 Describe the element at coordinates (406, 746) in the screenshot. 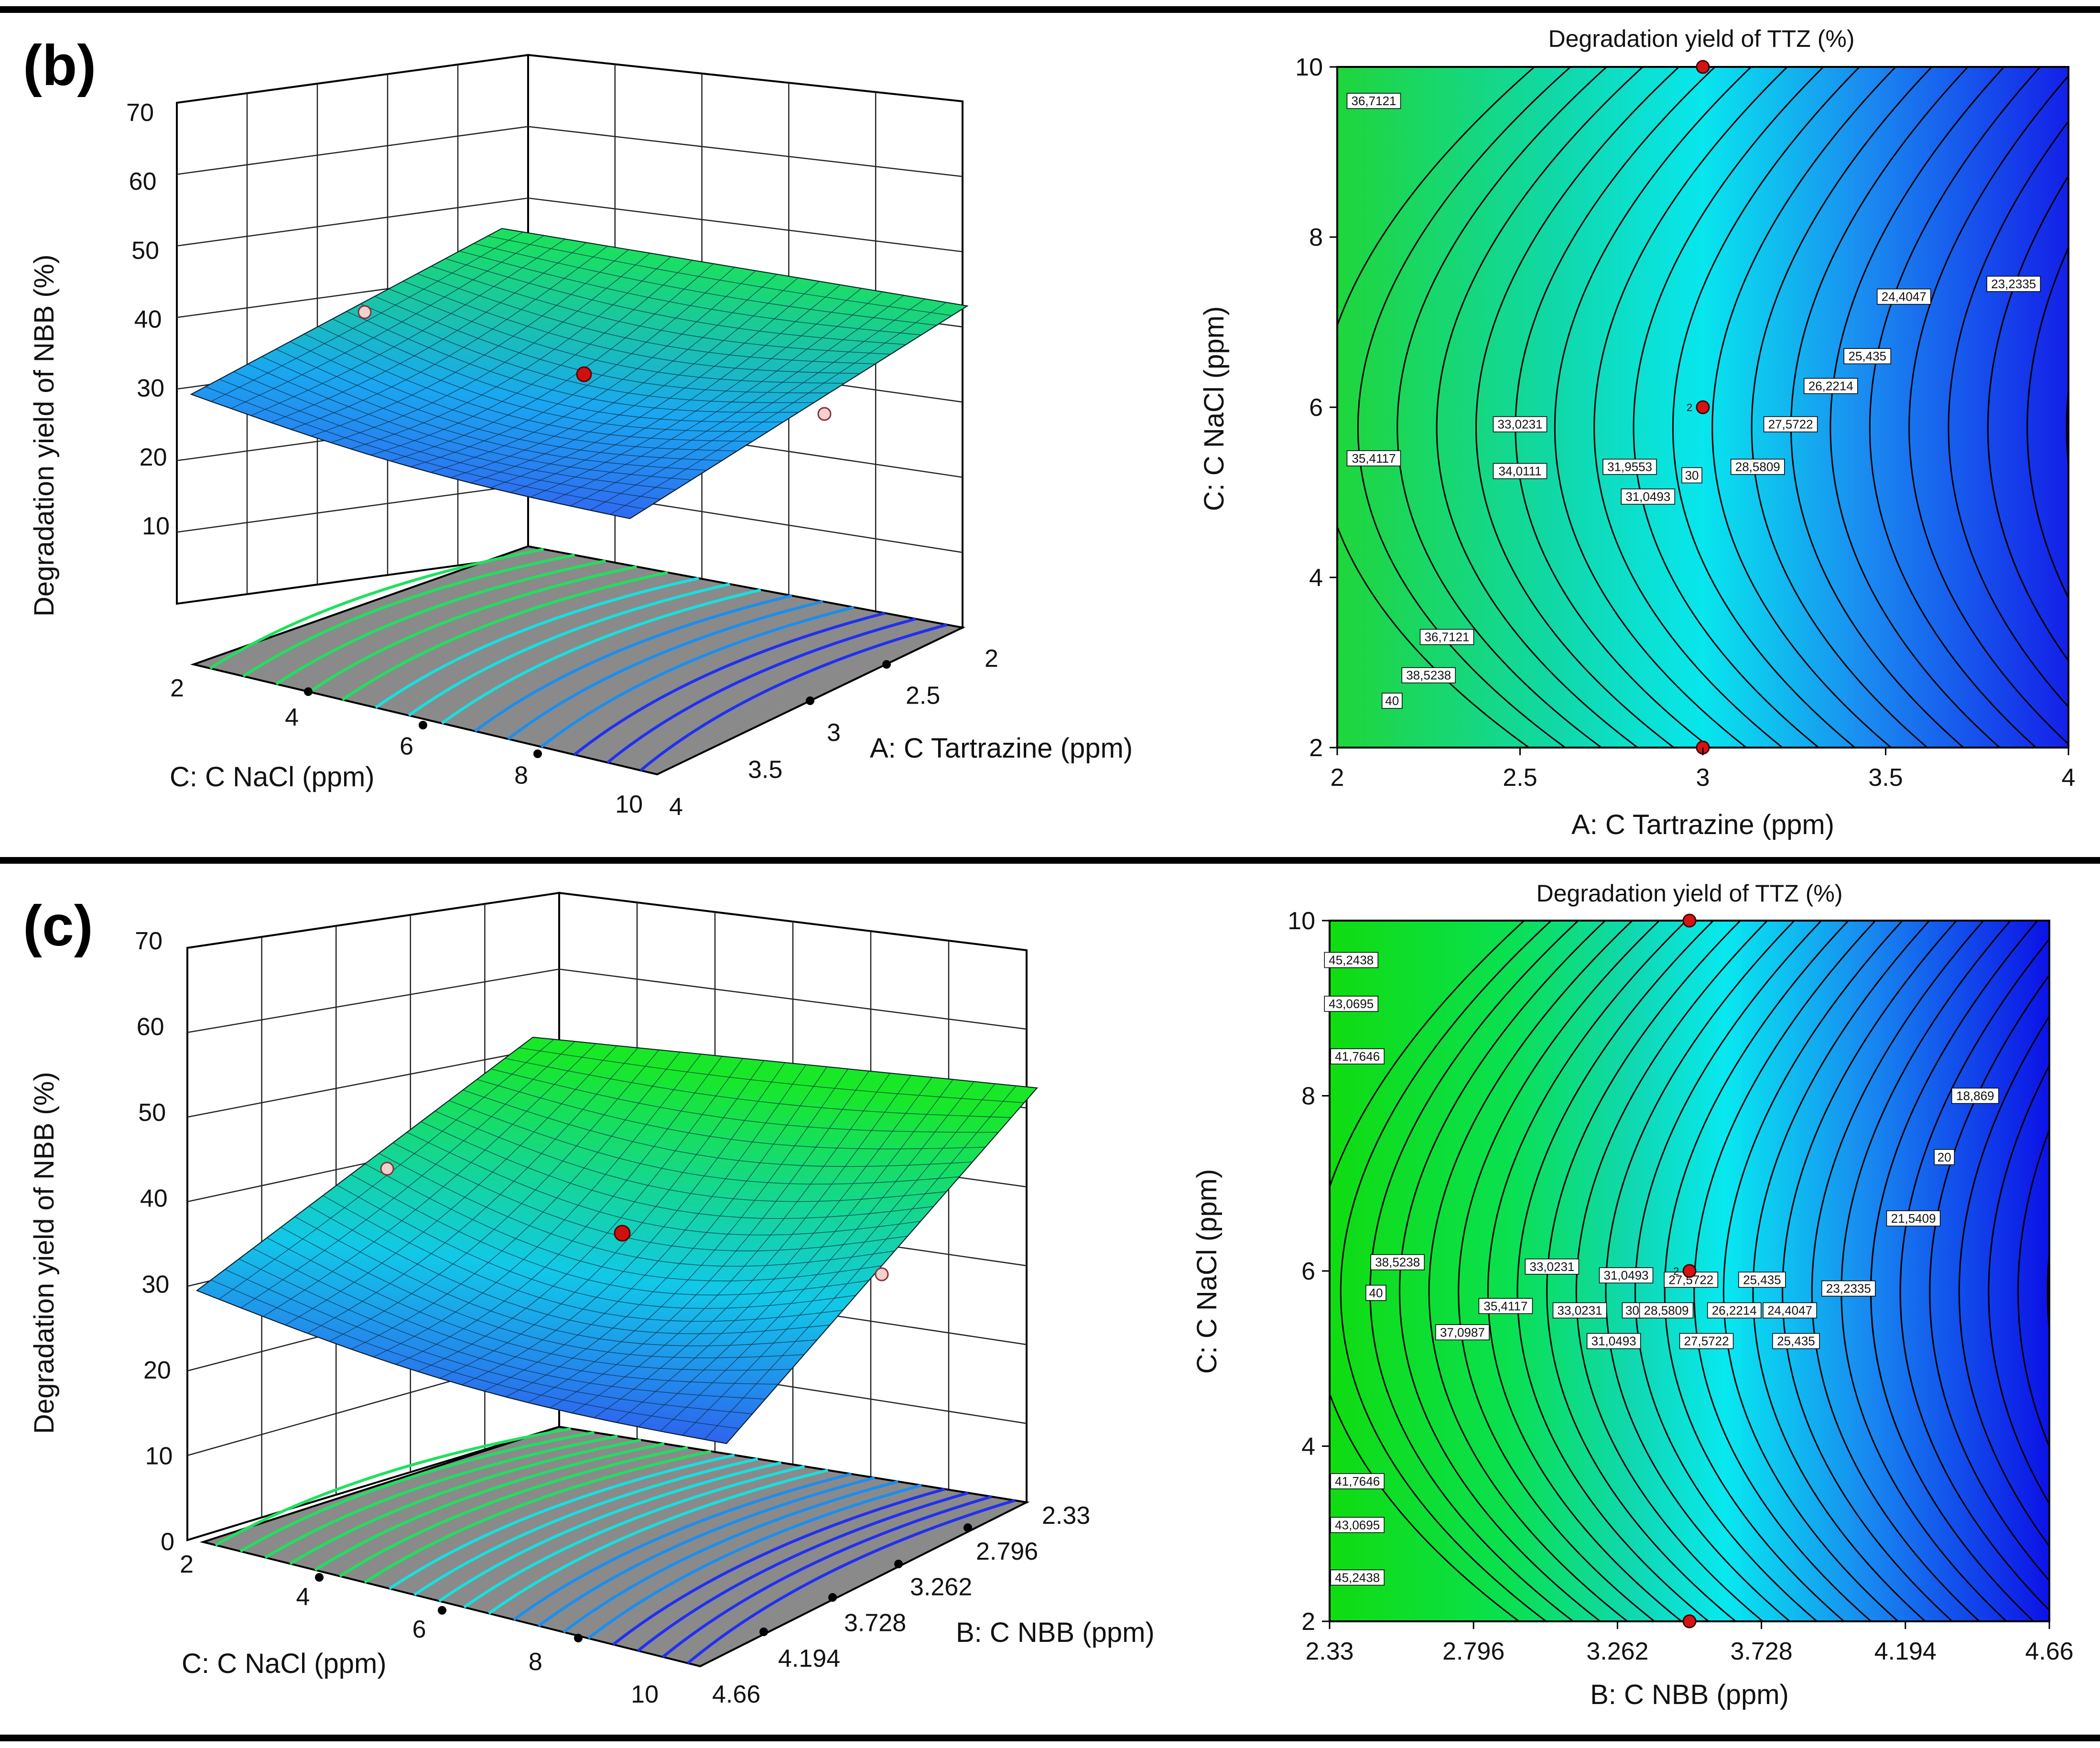

I see `panel-b-left-ticks: 2 4 6 8 10` at that location.